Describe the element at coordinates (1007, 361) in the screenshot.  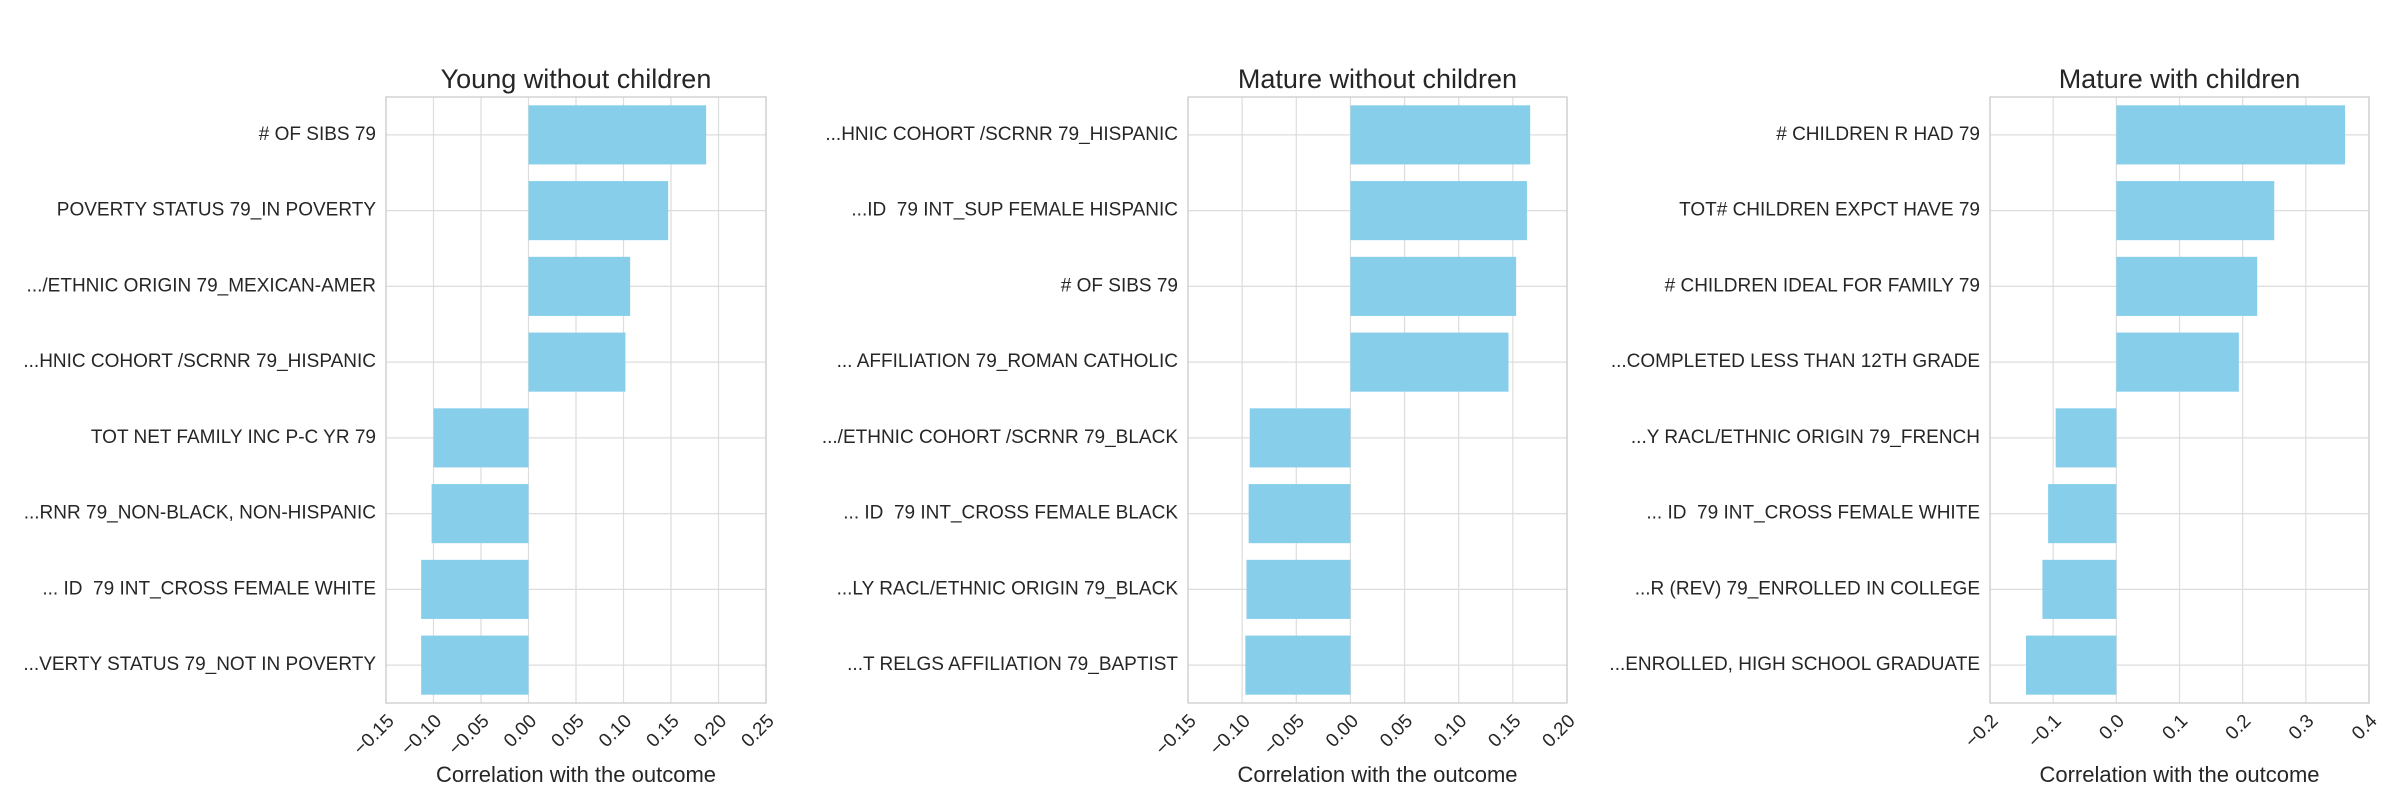
I see `y-tick-label: ... AFFILIATION 79_ROMAN CATHOLIC` at that location.